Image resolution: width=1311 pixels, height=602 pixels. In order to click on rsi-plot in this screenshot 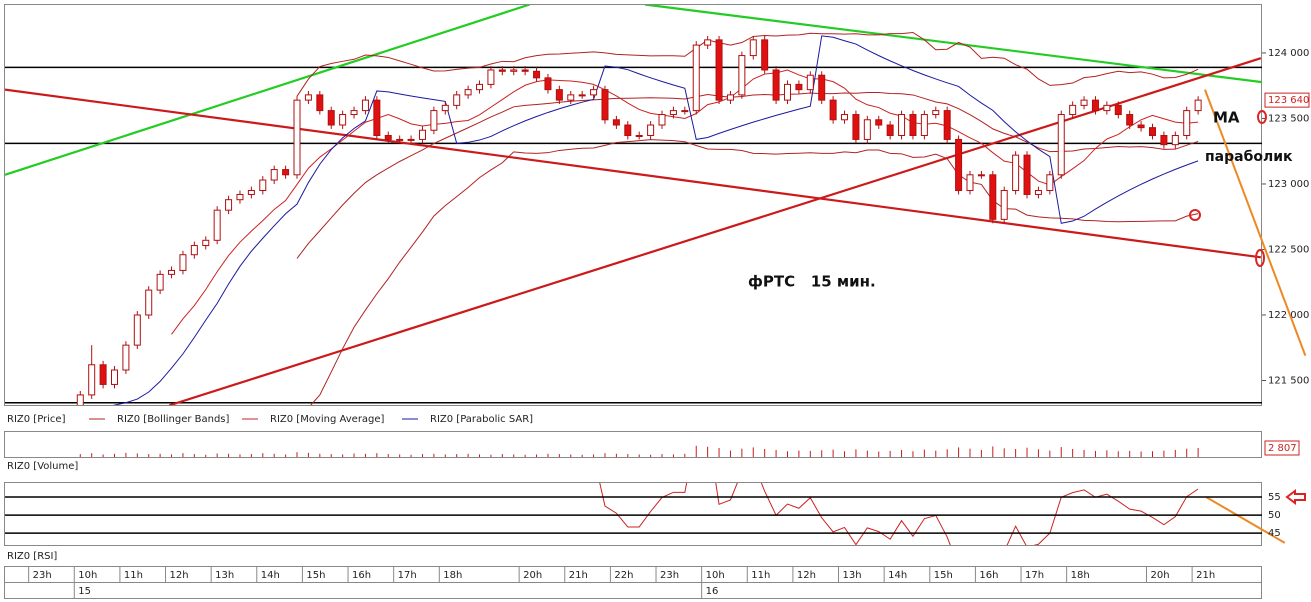, I will do `click(899, 514)`.